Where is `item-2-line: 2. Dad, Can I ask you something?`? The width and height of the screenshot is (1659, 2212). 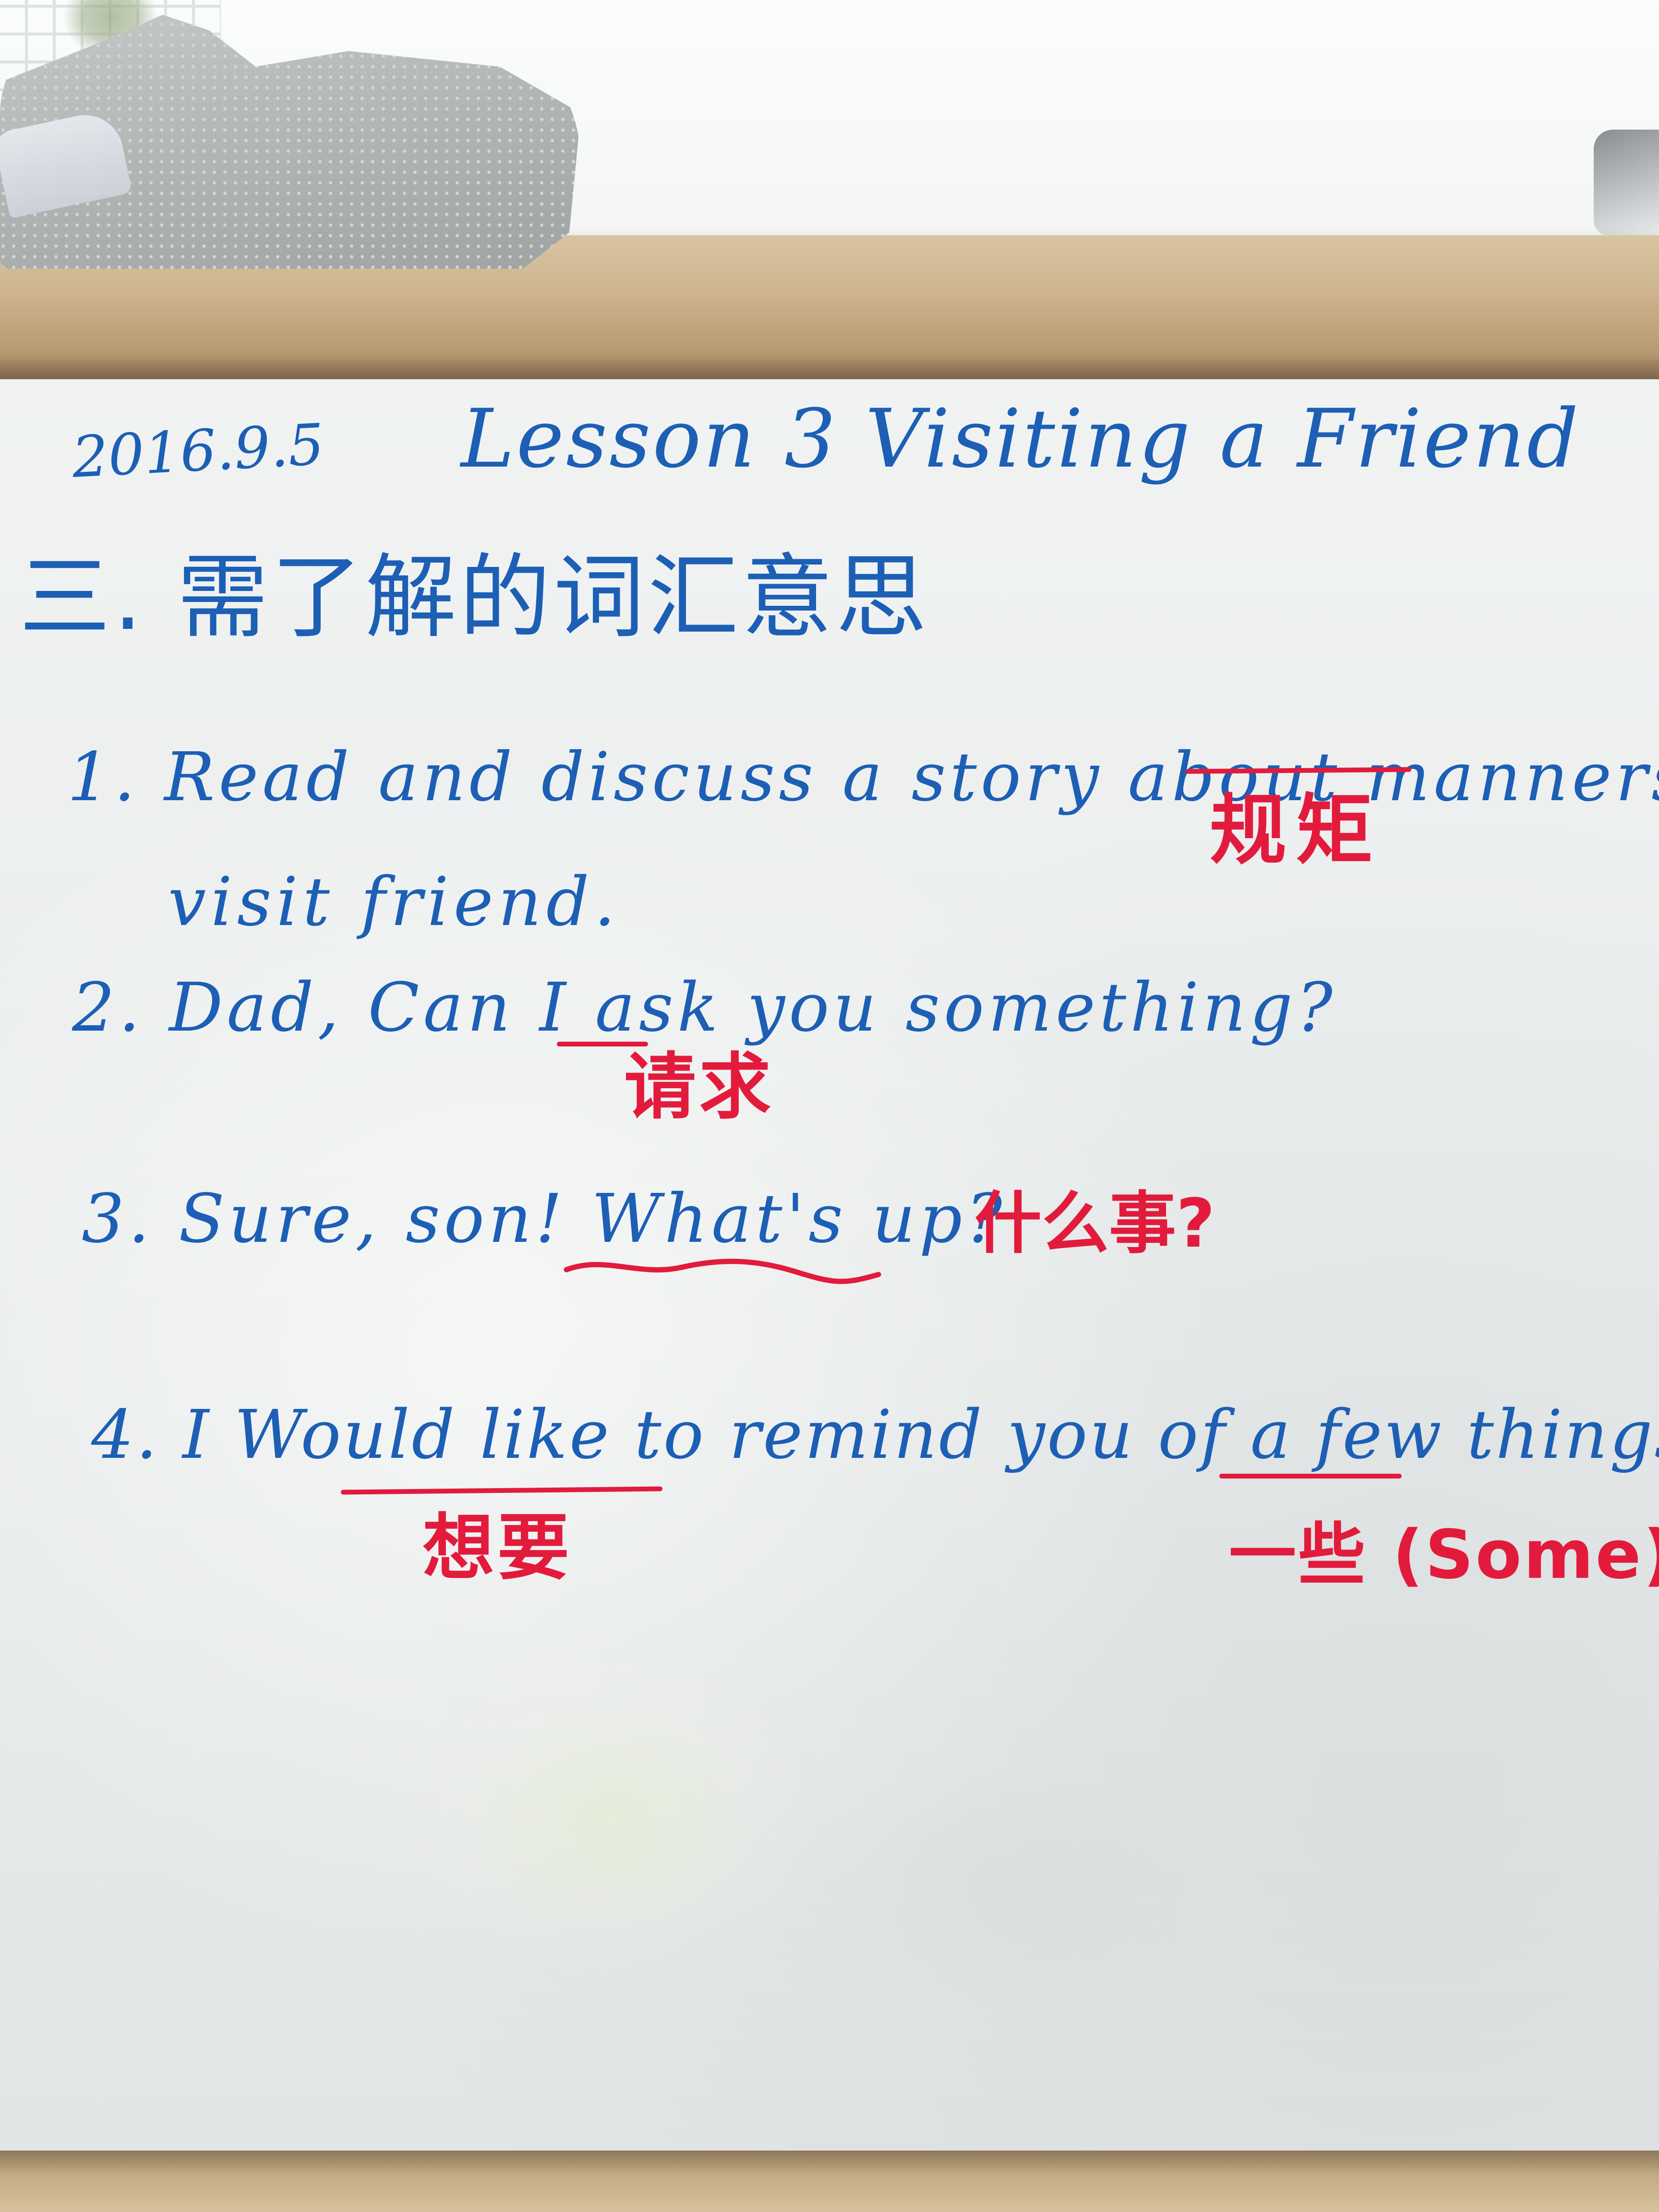 item-2-line: 2. Dad, Can I ask you something? is located at coordinates (704, 1008).